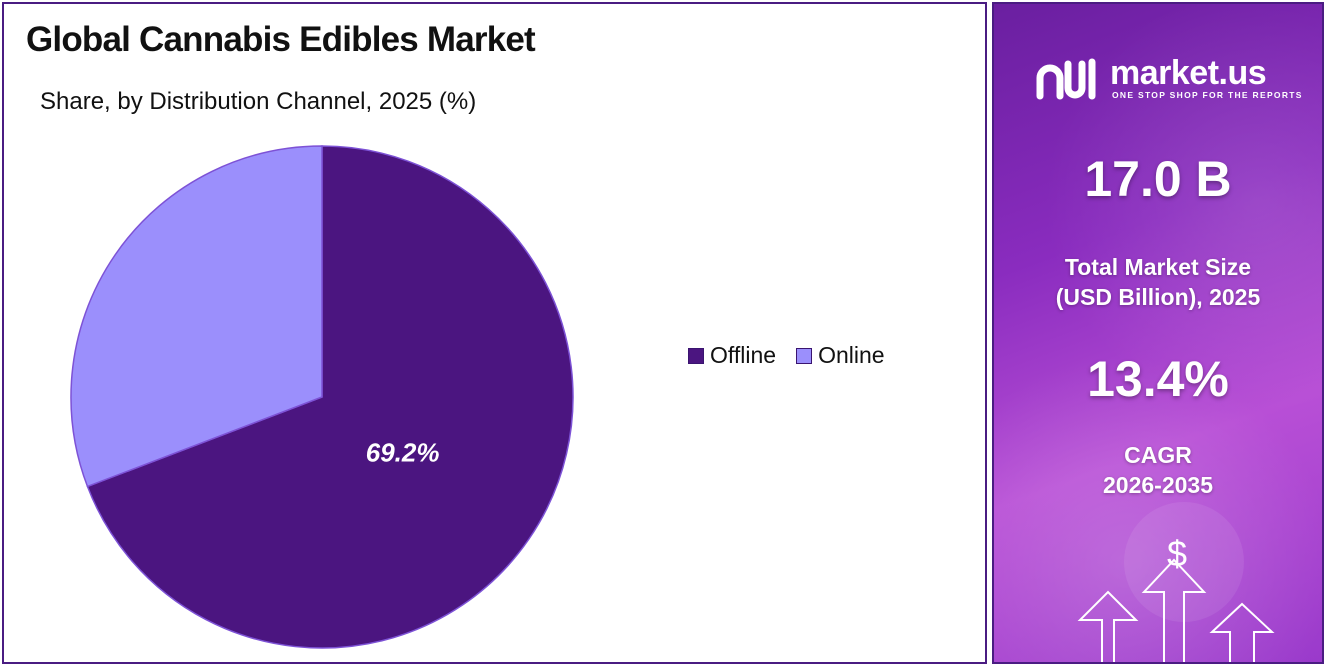 This screenshot has width=1326, height=668. What do you see at coordinates (1158, 379) in the screenshot?
I see `cagr-value: 13.4%` at bounding box center [1158, 379].